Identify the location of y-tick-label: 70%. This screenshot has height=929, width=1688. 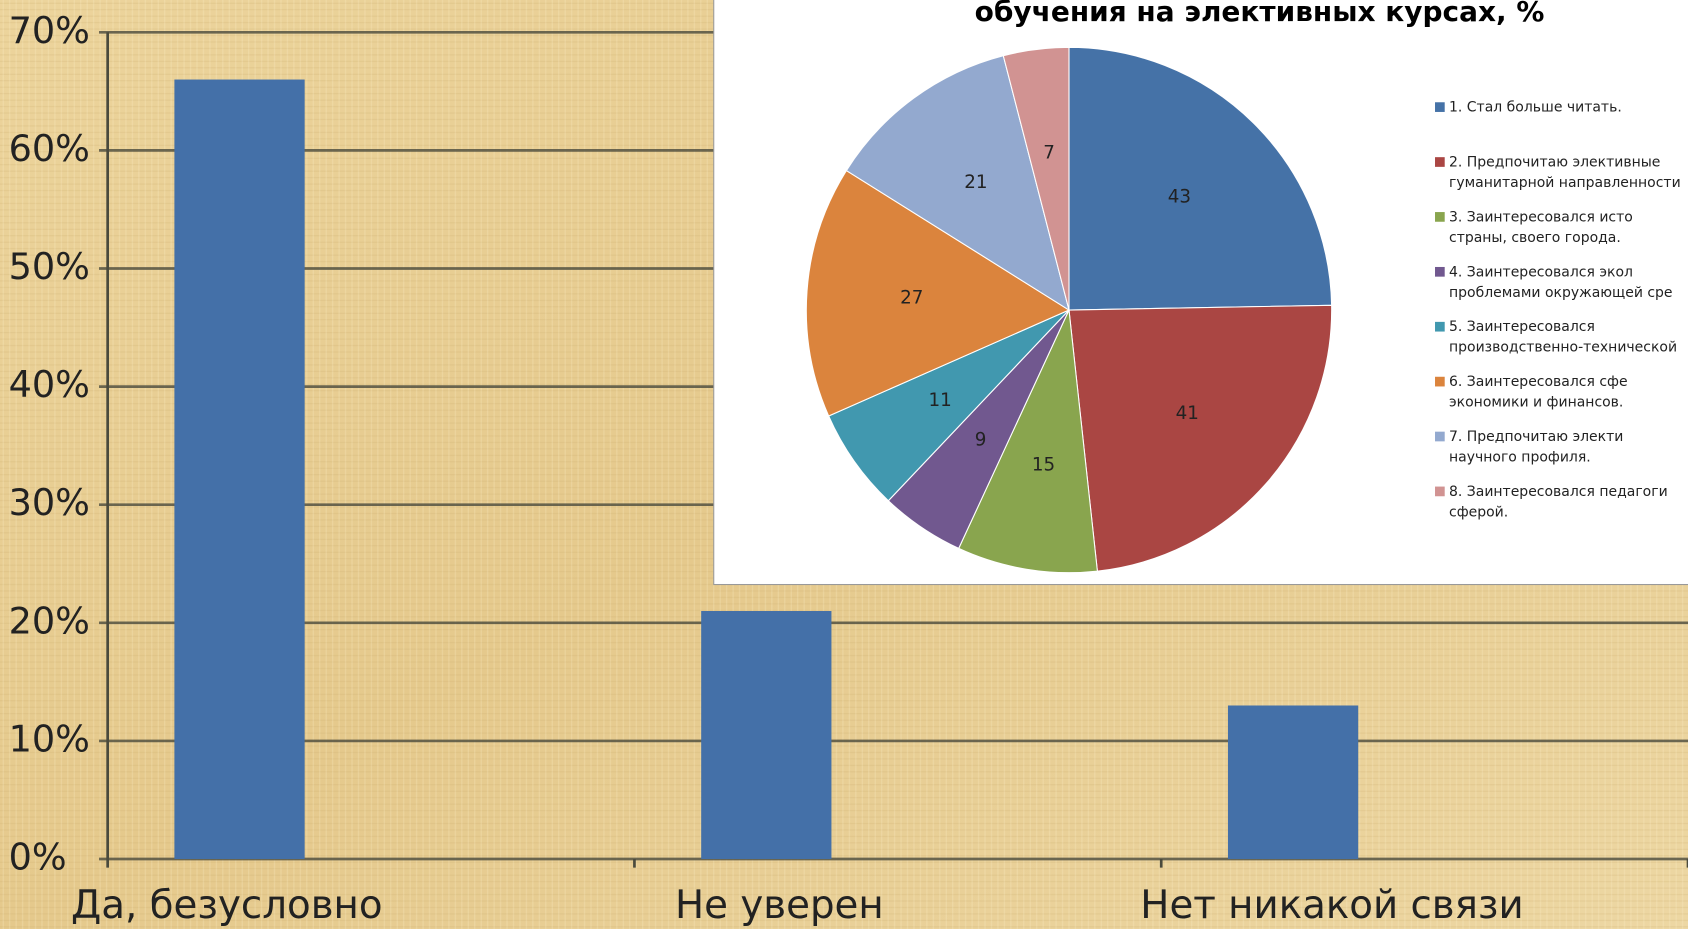
(49, 30).